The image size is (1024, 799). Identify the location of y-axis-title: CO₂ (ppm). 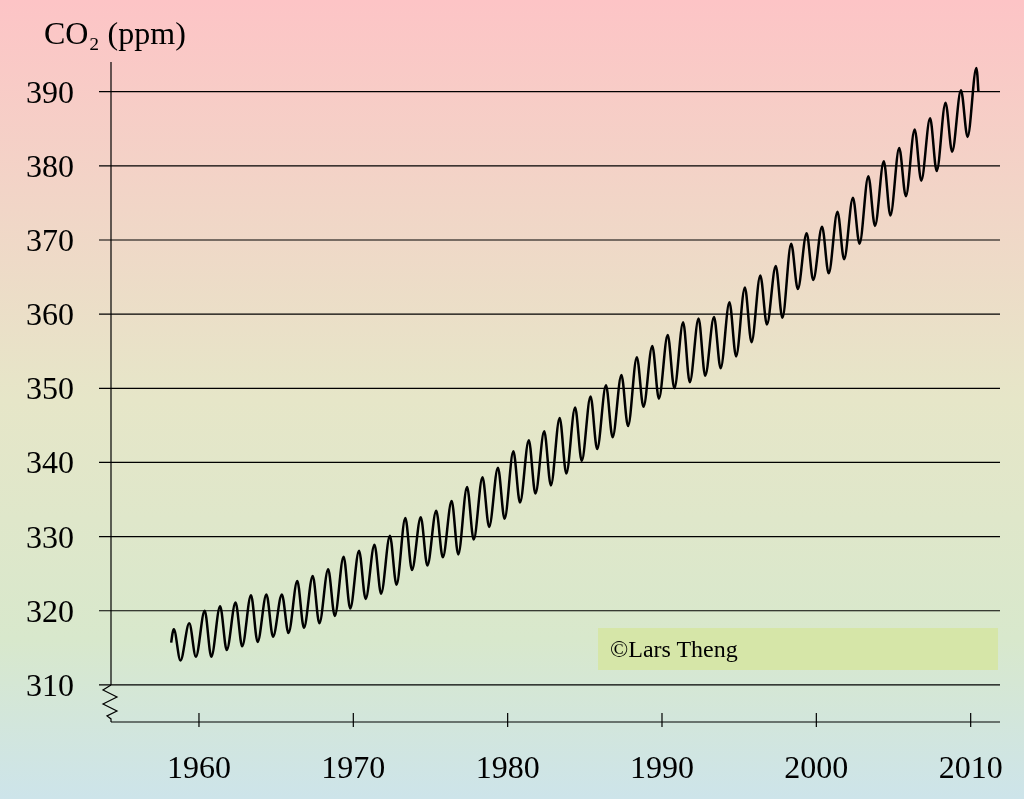
(115, 33).